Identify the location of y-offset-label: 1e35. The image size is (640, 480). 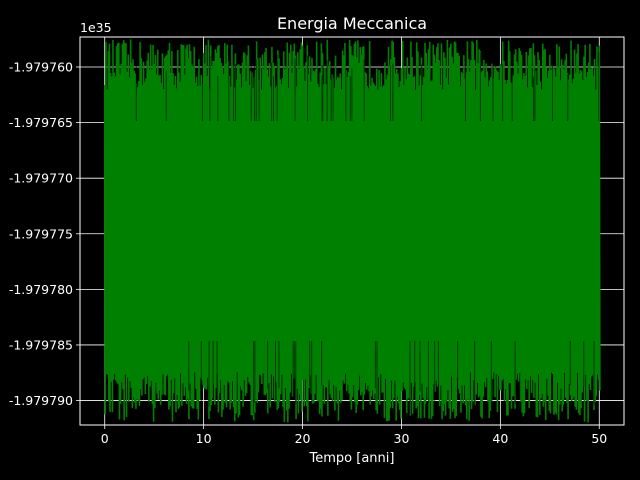
(96, 27).